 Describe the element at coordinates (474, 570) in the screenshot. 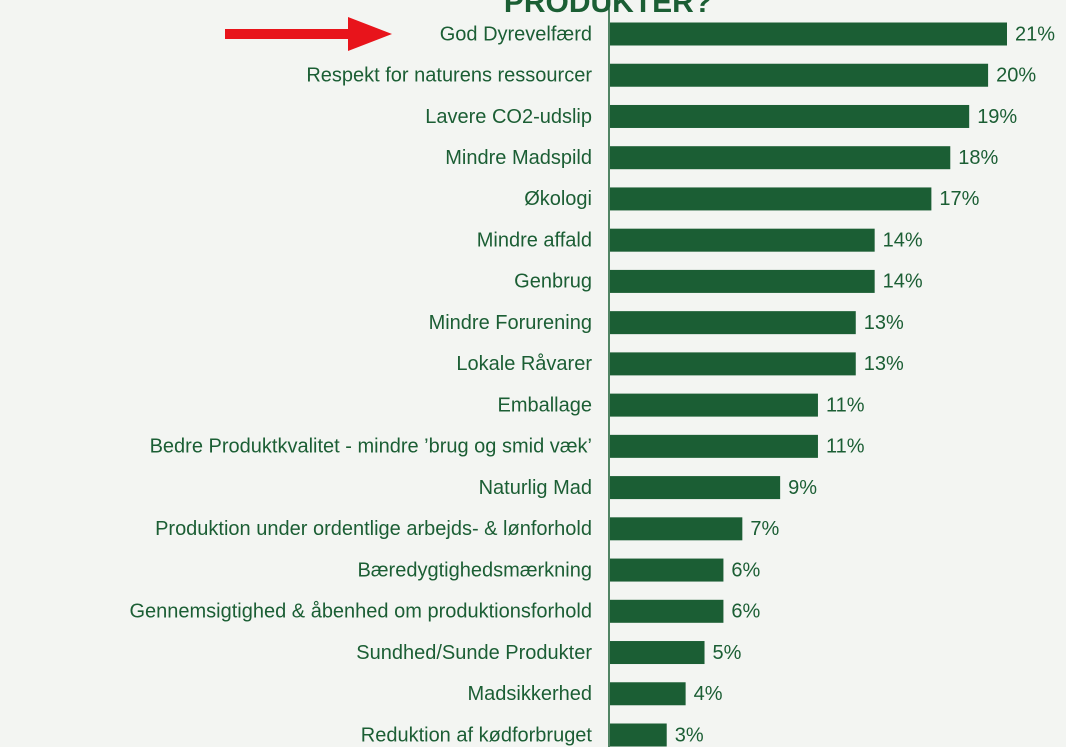

I see `category-label: Bæredygtighedsmærkning` at that location.